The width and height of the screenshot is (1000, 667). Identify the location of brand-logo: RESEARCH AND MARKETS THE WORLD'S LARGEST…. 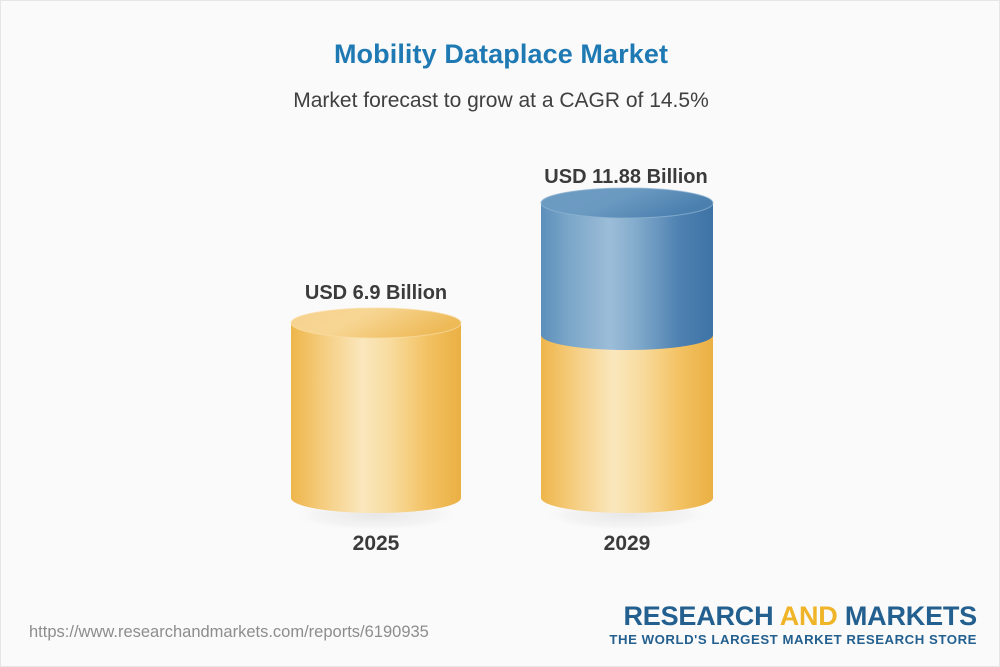
(793, 625).